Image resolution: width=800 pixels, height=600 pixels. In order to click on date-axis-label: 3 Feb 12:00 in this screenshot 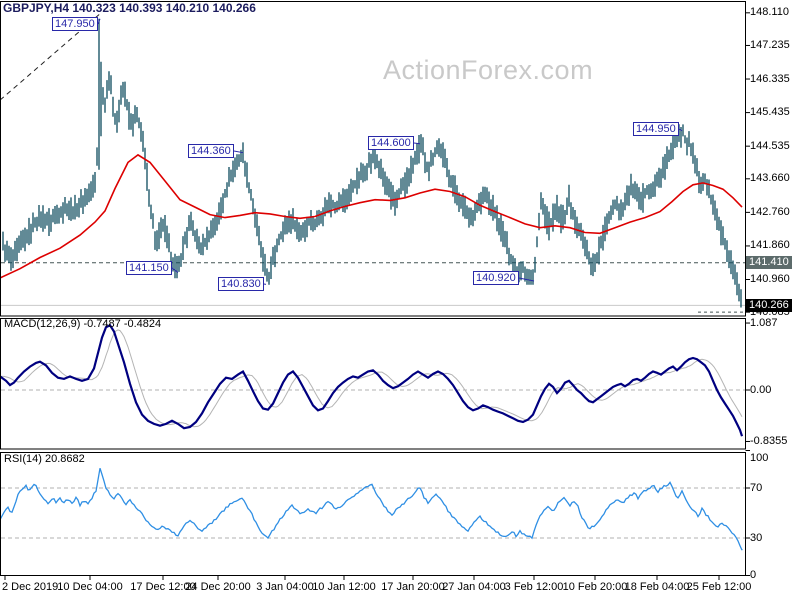, I will do `click(534, 587)`.